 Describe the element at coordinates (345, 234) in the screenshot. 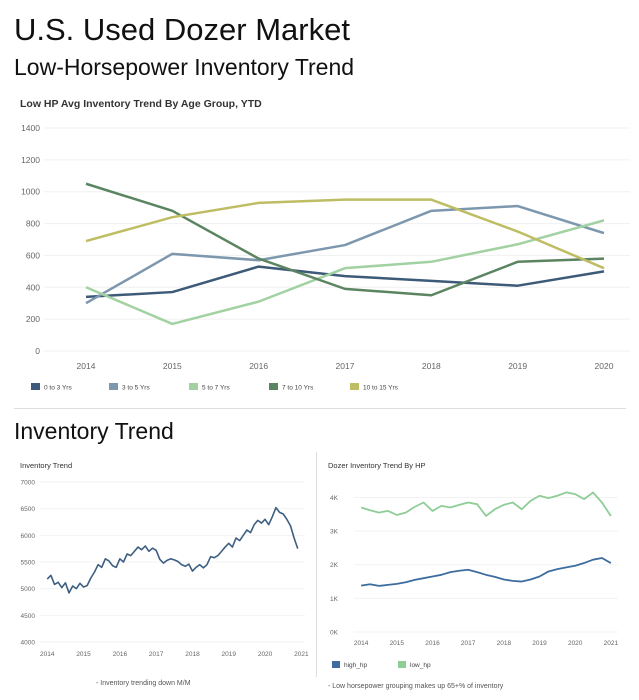

I see `series-line-10-to-15-yrs` at that location.